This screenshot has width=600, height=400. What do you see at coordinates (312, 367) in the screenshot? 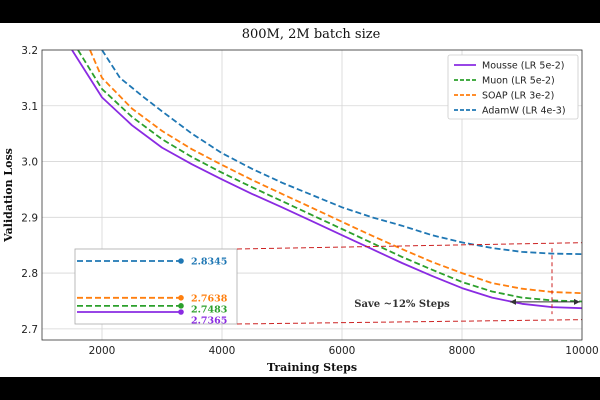
I see `x-axis-label: Training Steps` at bounding box center [312, 367].